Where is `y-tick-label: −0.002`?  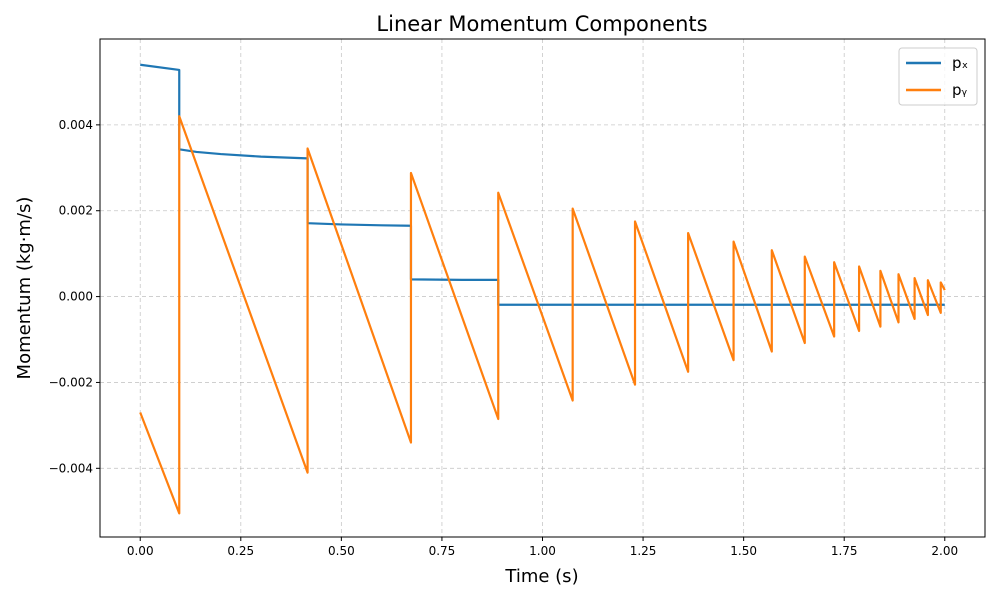
y-tick-label: −0.002 is located at coordinates (71, 382).